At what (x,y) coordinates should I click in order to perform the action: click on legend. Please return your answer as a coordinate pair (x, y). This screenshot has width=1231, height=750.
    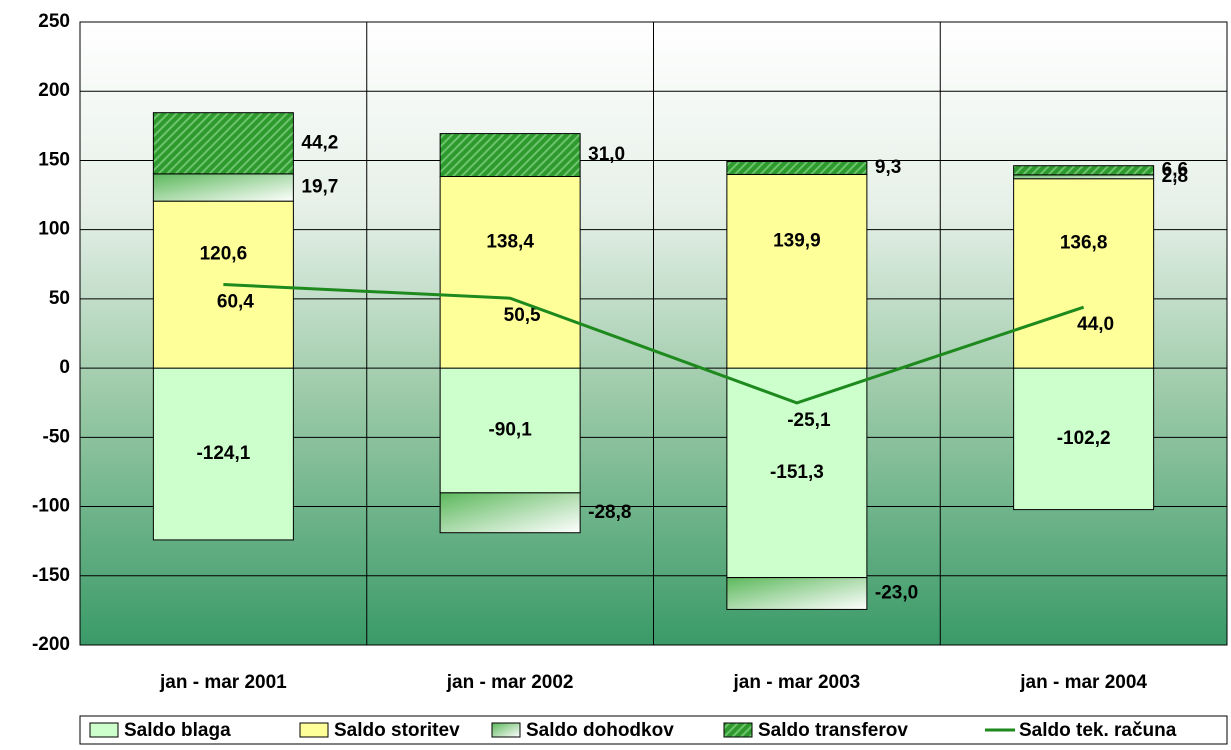
    Looking at the image, I should click on (653, 730).